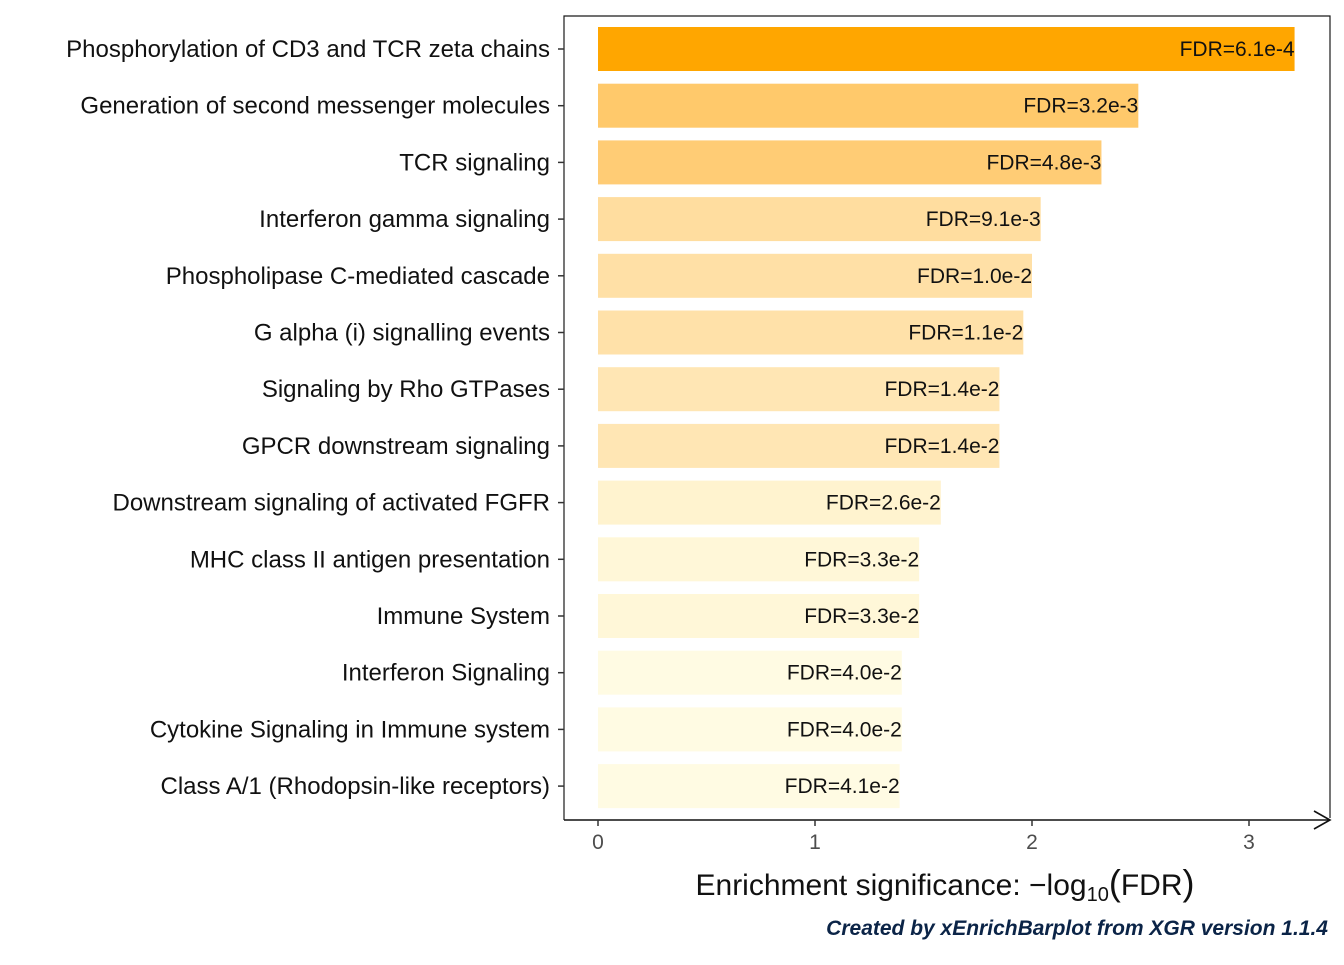 The width and height of the screenshot is (1344, 965). What do you see at coordinates (406, 389) in the screenshot?
I see `y-tick-label: Signaling by Rho GTPases` at bounding box center [406, 389].